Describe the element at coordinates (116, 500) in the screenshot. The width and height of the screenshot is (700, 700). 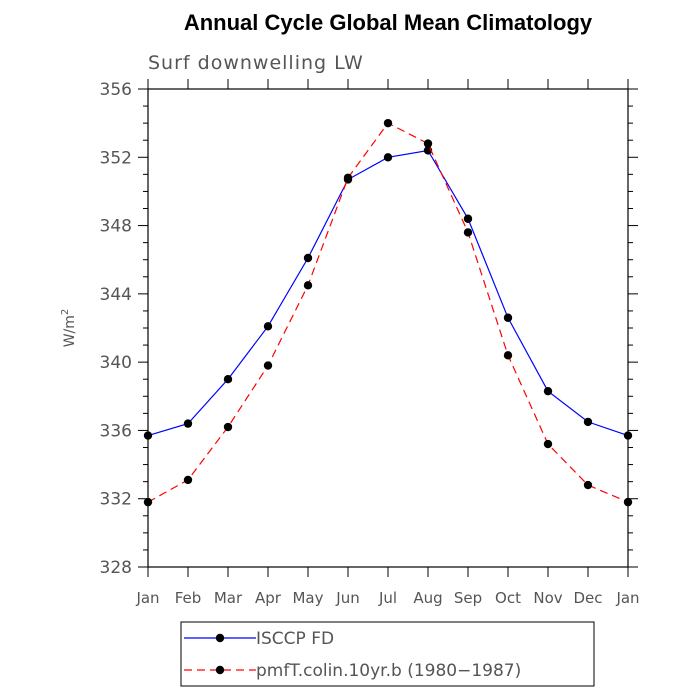
I see `y-tick-label: 332` at that location.